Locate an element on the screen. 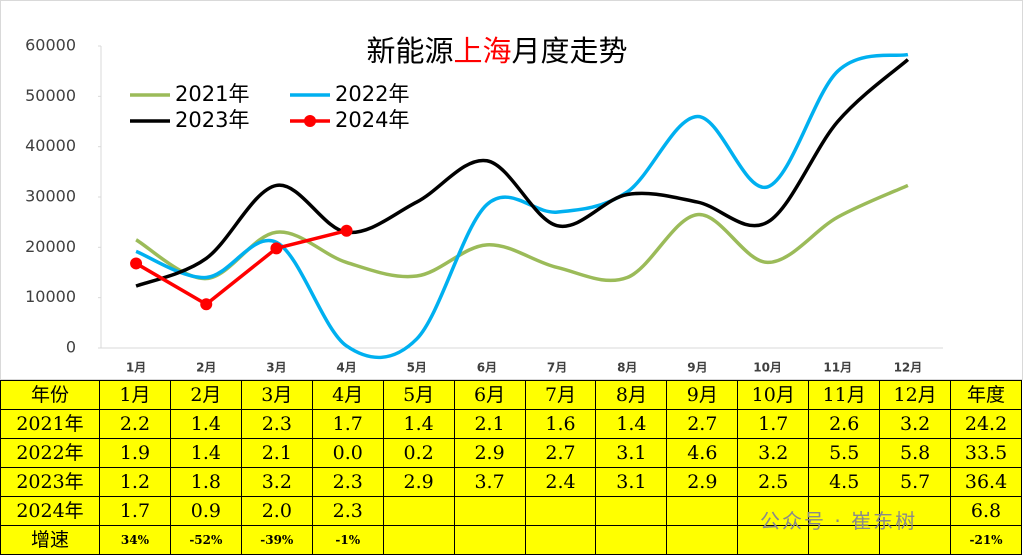 The height and width of the screenshot is (559, 1024). x-tick-label: 1月 is located at coordinates (136, 368).